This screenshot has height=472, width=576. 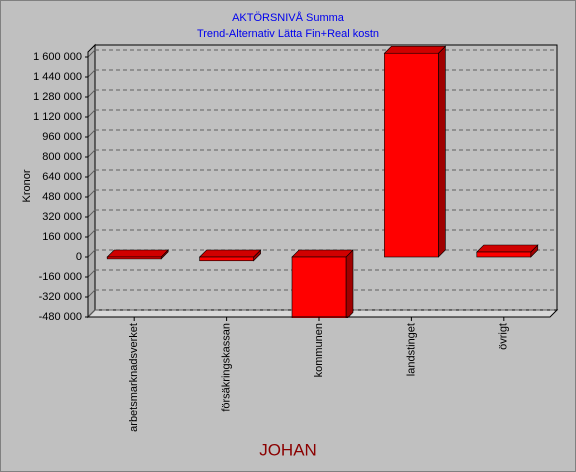 I want to click on y-axis-title: Kronor, so click(x=27, y=185).